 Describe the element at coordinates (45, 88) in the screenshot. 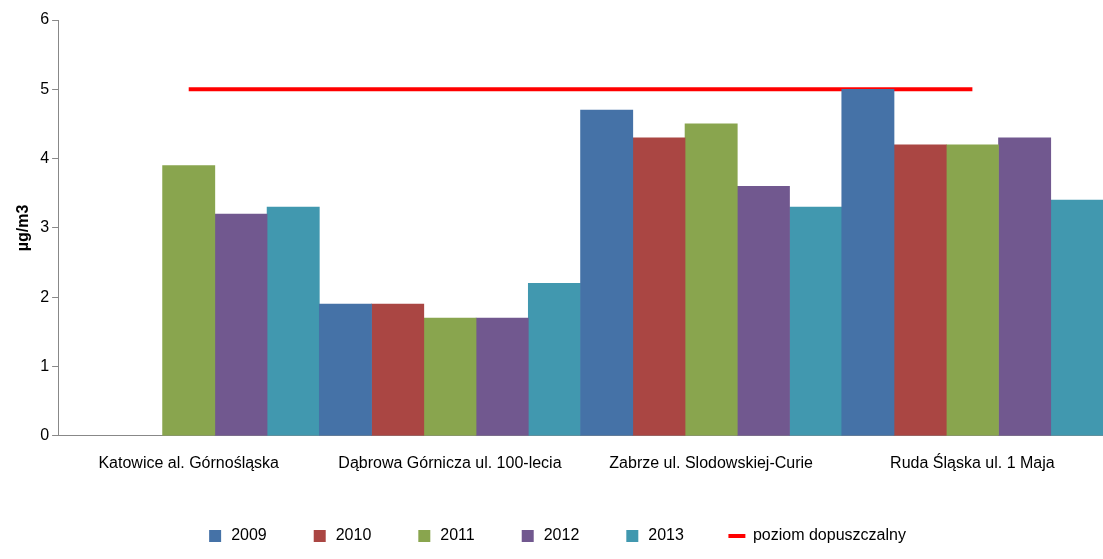

I see `y-tick-label: 5` at that location.